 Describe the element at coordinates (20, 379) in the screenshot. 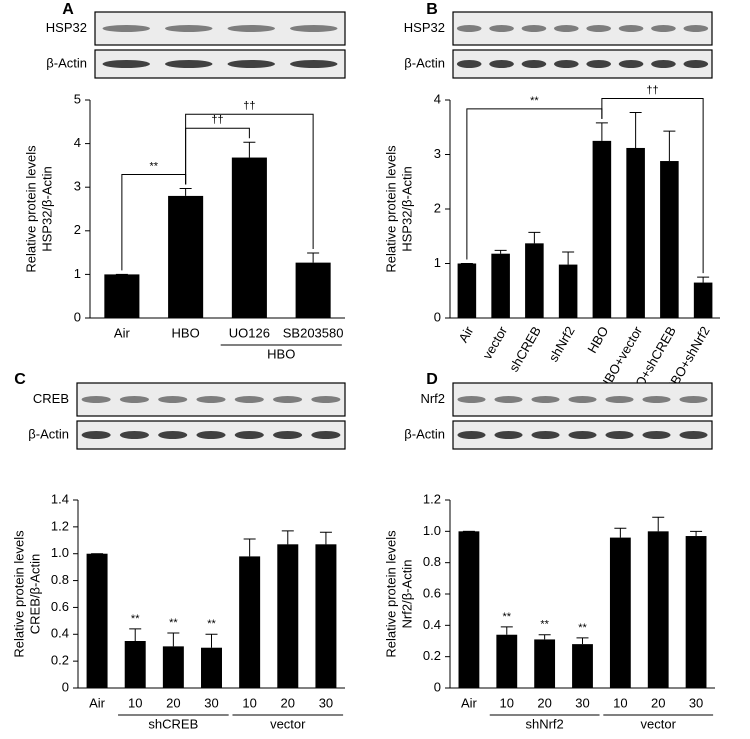

I see `panel-letter: C` at that location.